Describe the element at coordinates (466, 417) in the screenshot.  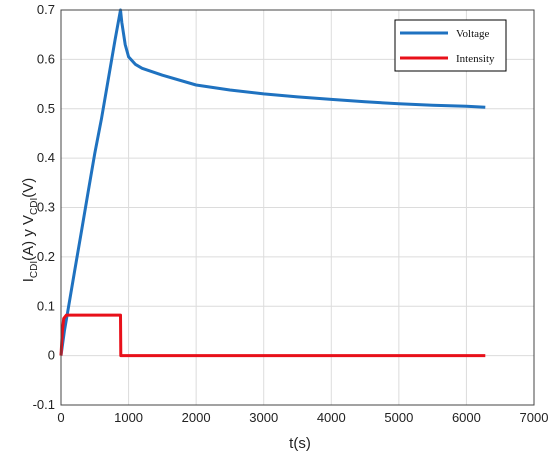
I see `x-tick-label: 6000` at that location.